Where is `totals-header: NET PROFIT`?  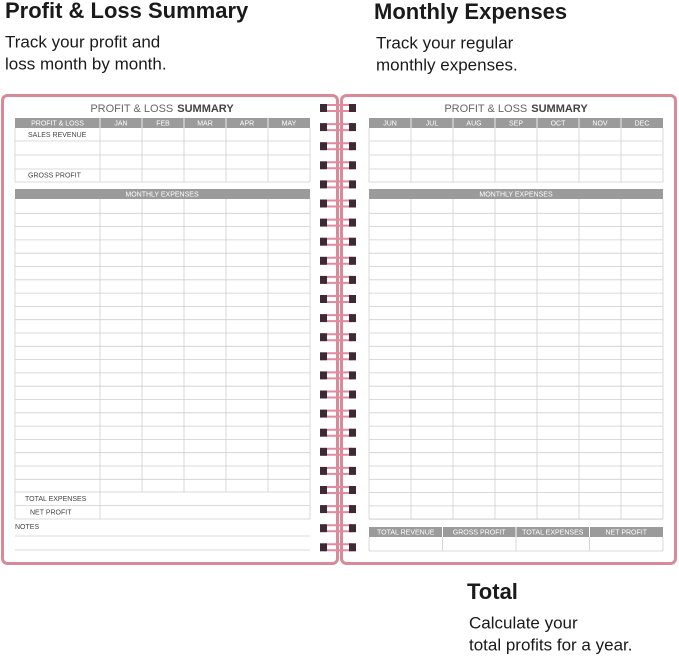
totals-header: NET PROFIT is located at coordinates (627, 532).